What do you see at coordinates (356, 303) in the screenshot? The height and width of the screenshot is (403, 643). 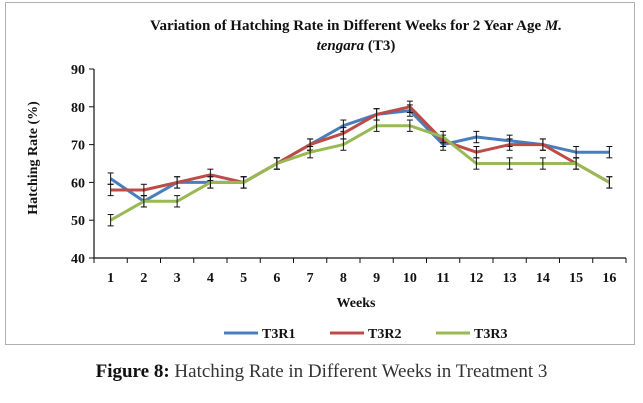 I see `x-axis-label: Weeks` at bounding box center [356, 303].